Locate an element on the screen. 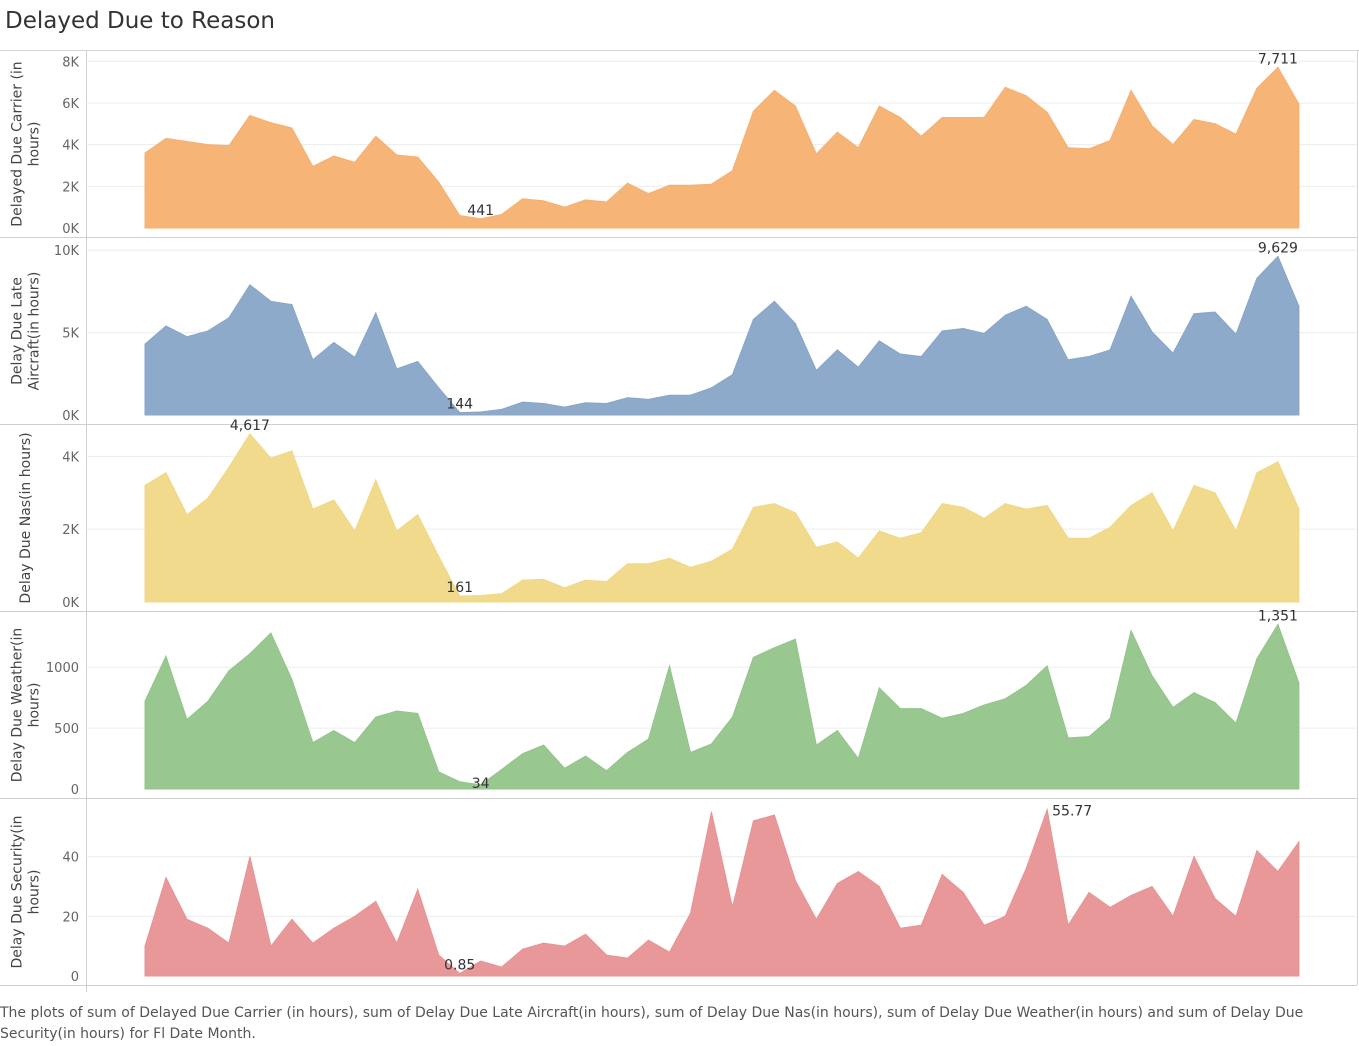  y-tick-label: 0 is located at coordinates (75, 790).